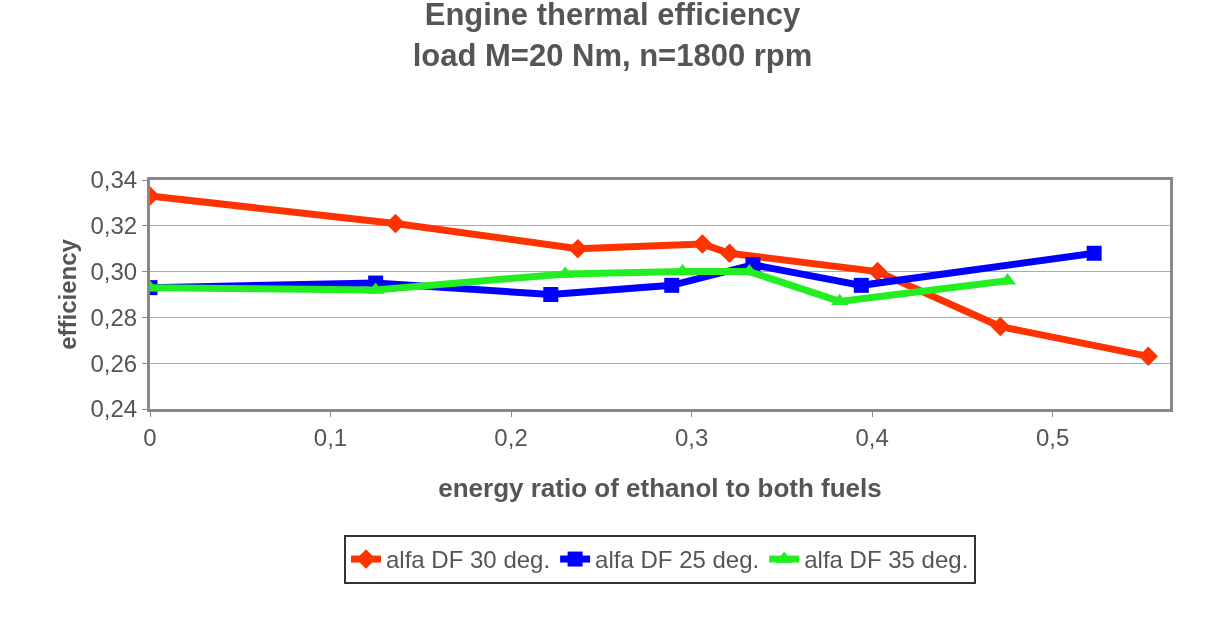 The image size is (1225, 634). Describe the element at coordinates (114, 409) in the screenshot. I see `y-tick-label: 0,24` at that location.